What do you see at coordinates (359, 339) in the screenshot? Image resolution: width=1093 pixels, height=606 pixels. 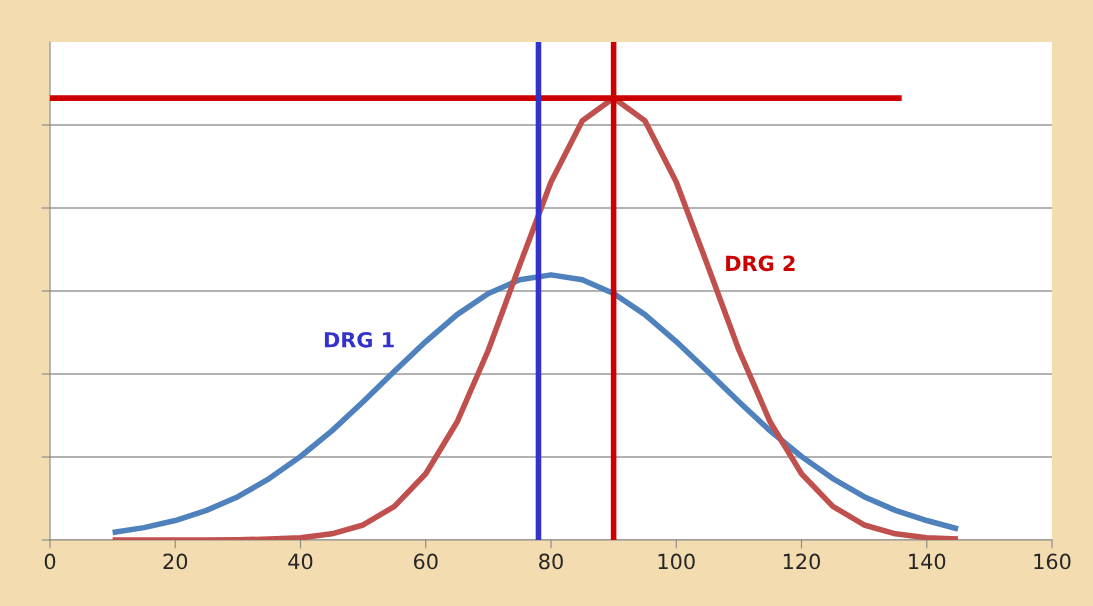 I see `series-label: DRG 1` at bounding box center [359, 339].